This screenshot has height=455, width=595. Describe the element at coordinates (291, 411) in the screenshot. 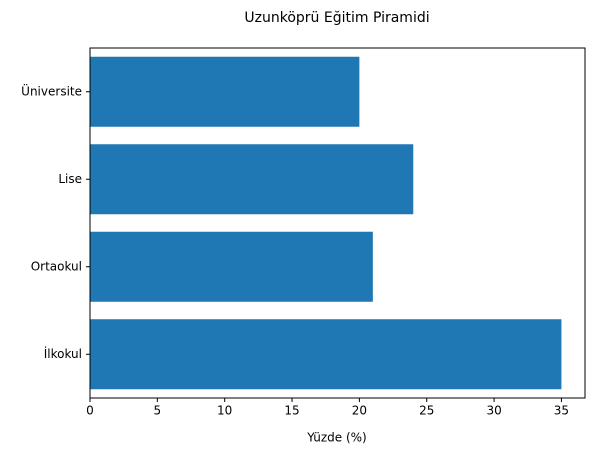

I see `x-tick-label: 15` at that location.